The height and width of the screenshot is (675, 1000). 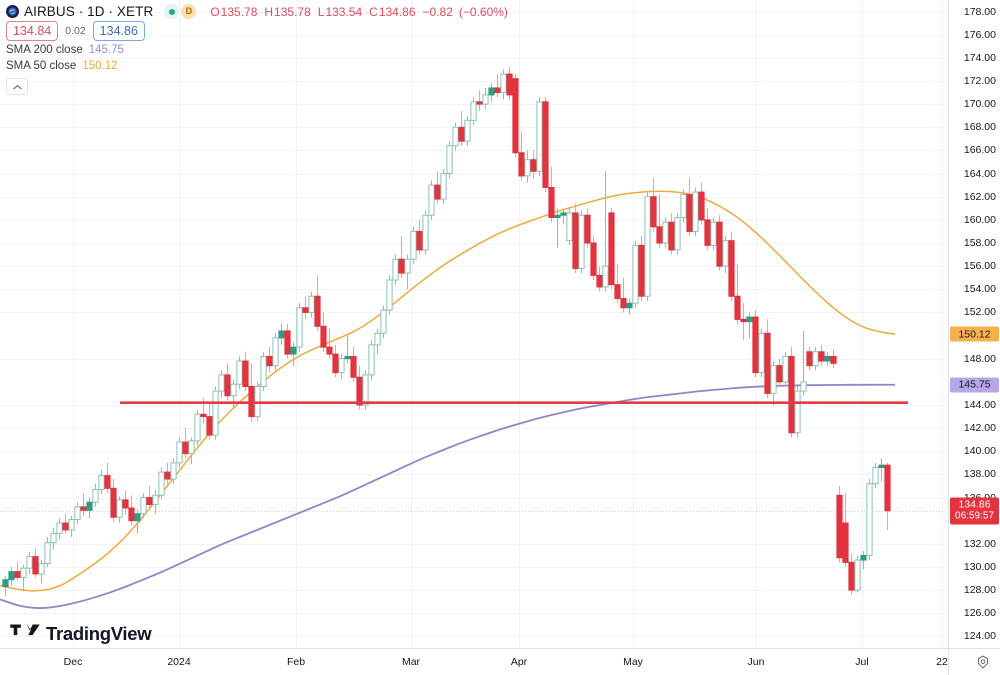 What do you see at coordinates (979, 543) in the screenshot?
I see `price-tick: 132.00` at bounding box center [979, 543].